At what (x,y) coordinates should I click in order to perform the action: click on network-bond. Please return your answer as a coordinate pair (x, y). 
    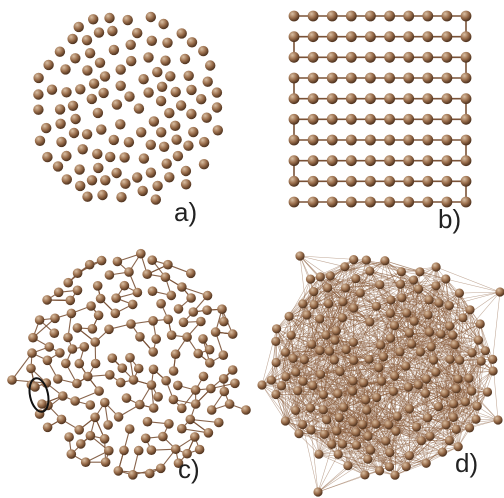
    Looking at the image, I should click on (44, 328).